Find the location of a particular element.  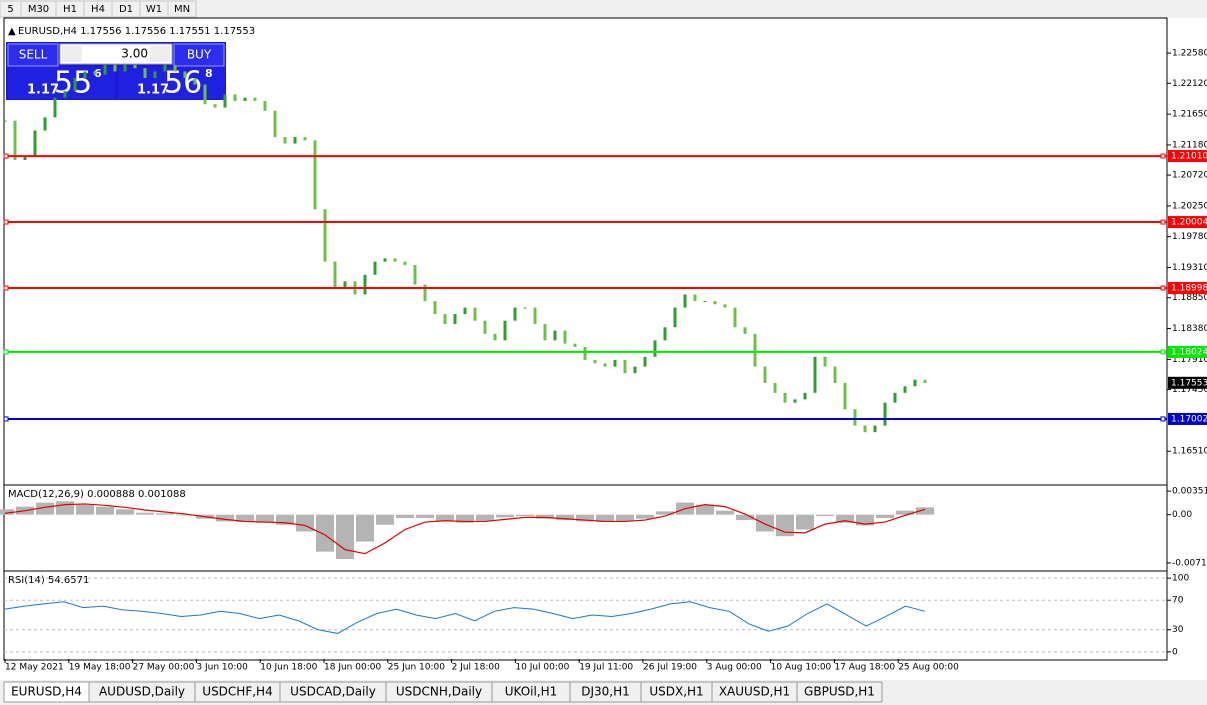

tab-label: USDX,H1 is located at coordinates (676, 692).